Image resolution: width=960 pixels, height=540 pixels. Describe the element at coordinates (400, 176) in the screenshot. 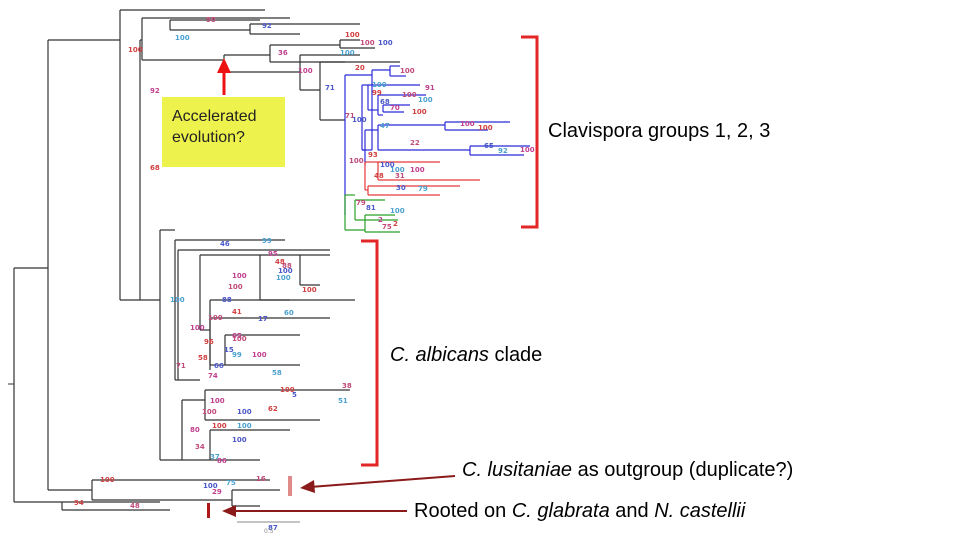

I see `support-value: 31` at that location.